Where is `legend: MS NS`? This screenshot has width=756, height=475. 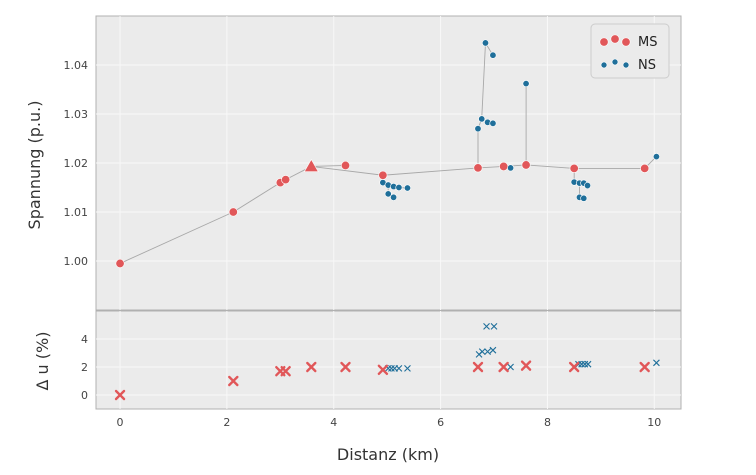 legend: MS NS is located at coordinates (630, 51).